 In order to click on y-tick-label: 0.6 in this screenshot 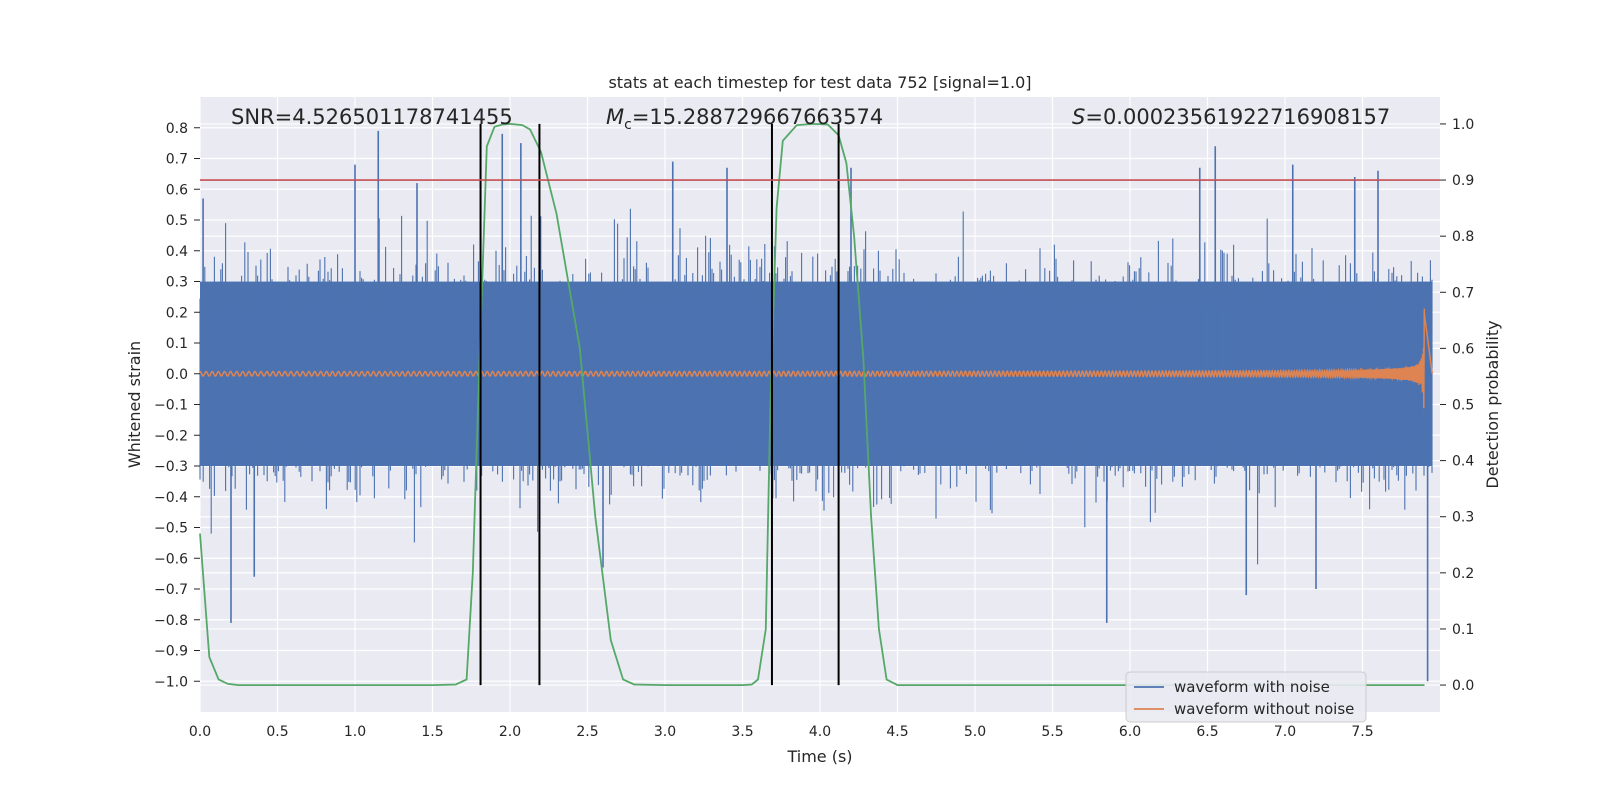, I will do `click(177, 190)`.